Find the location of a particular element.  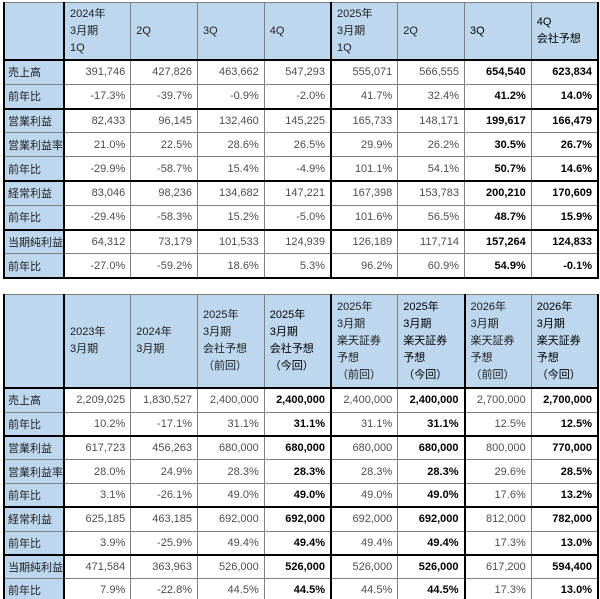

data-cell: 26.7% is located at coordinates (564, 145).